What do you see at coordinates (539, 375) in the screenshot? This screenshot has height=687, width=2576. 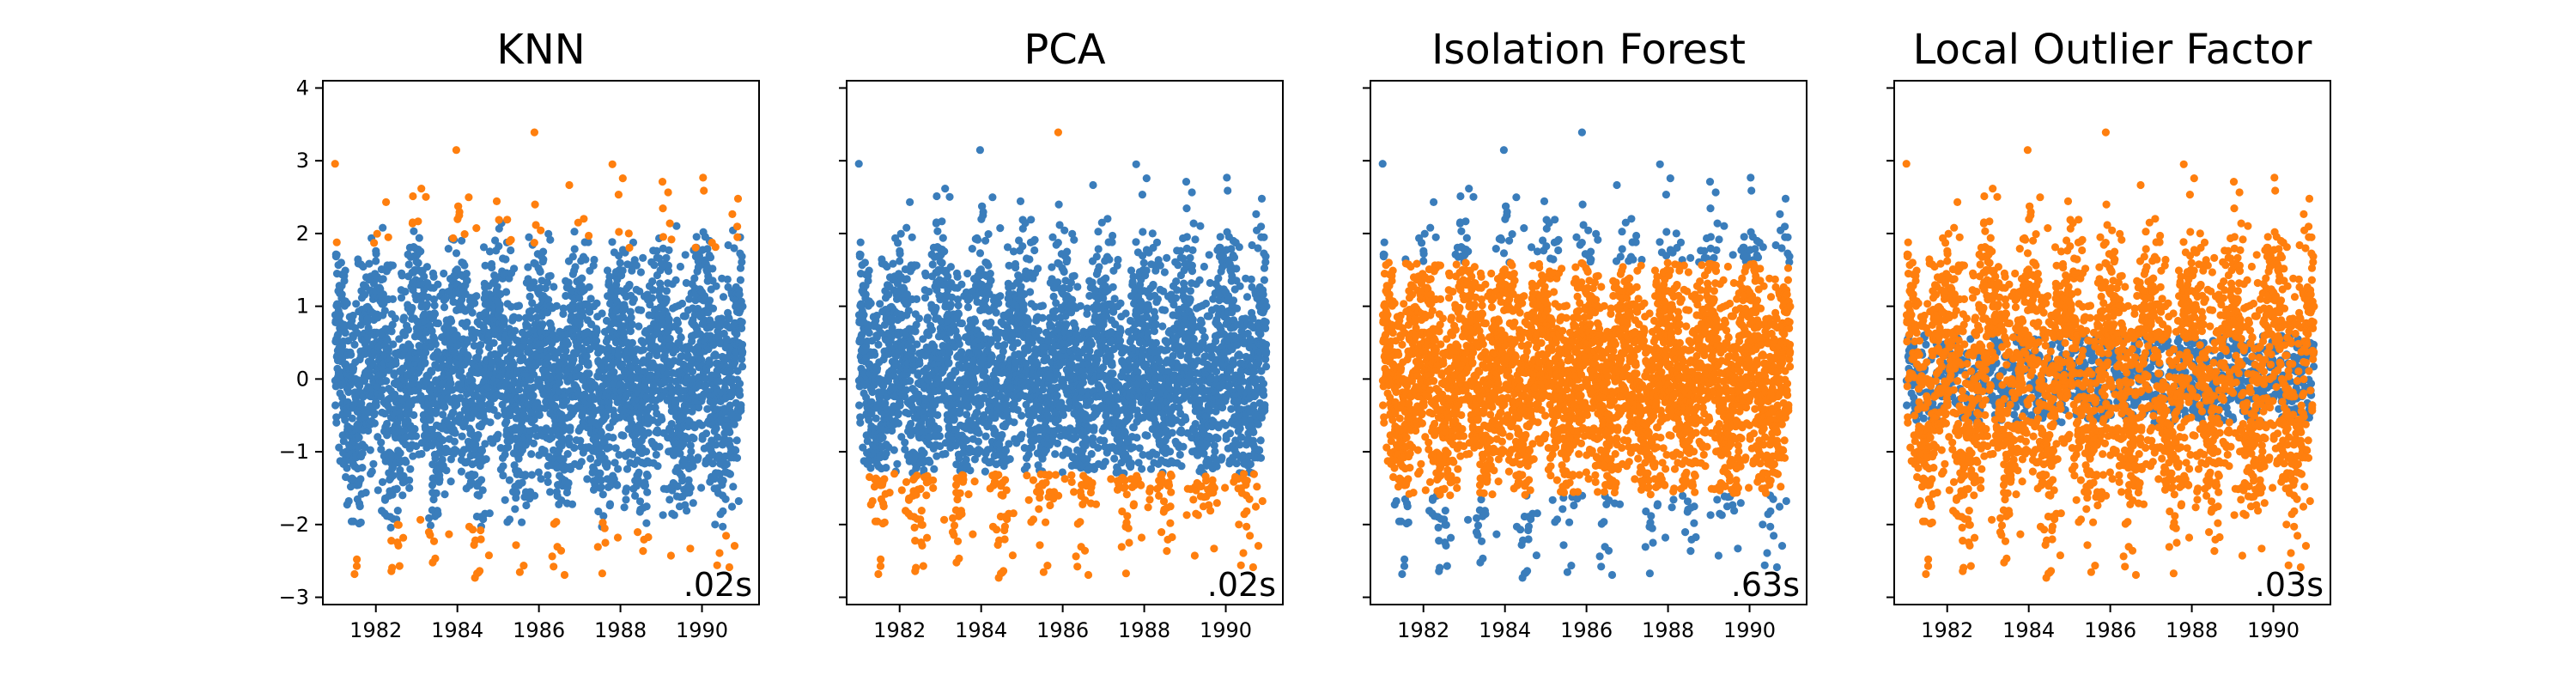 I see `inlier-points` at bounding box center [539, 375].